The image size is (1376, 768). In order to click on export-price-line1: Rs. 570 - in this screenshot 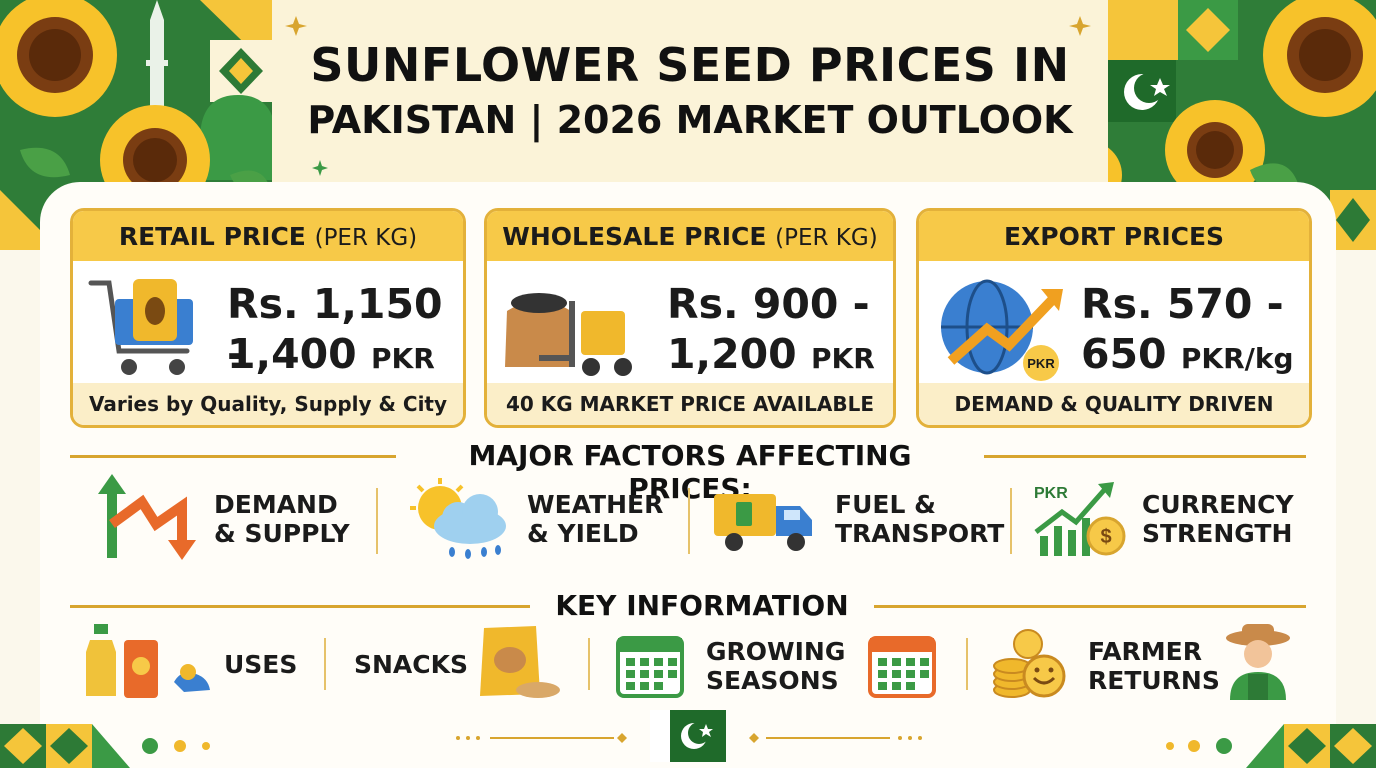, I will do `click(1182, 304)`.